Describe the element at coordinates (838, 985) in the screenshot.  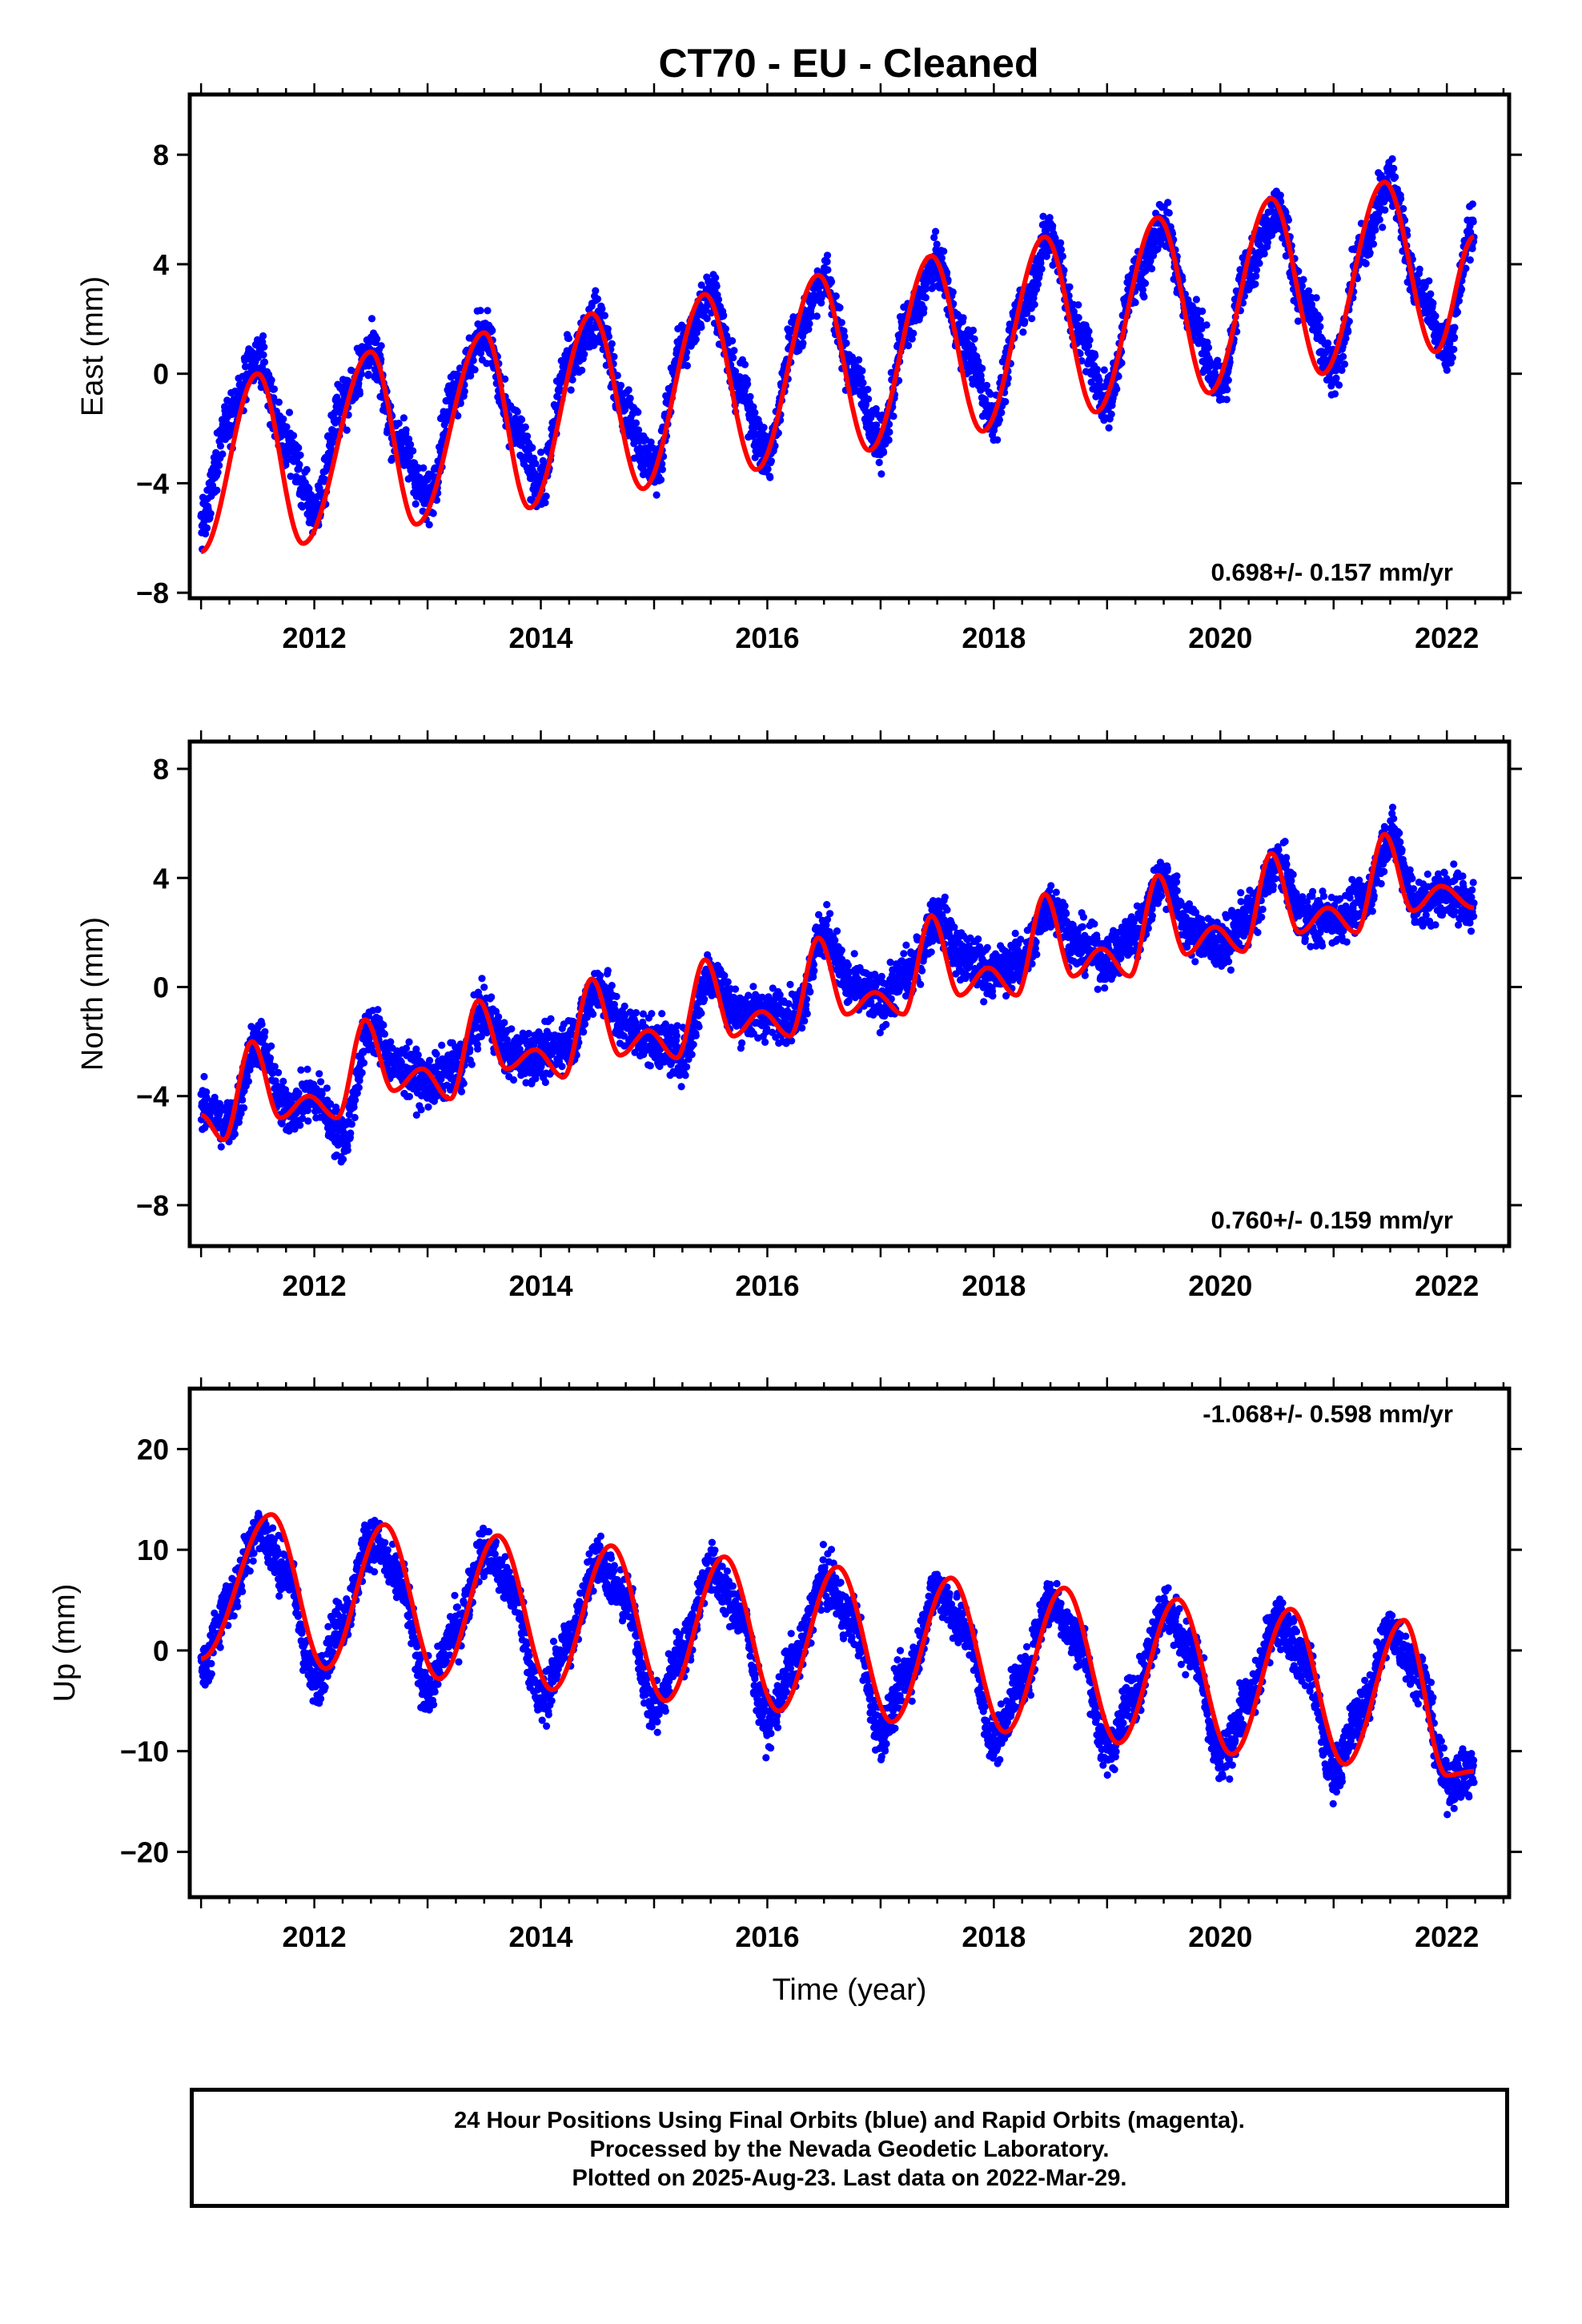
I see `north-data-layer` at that location.